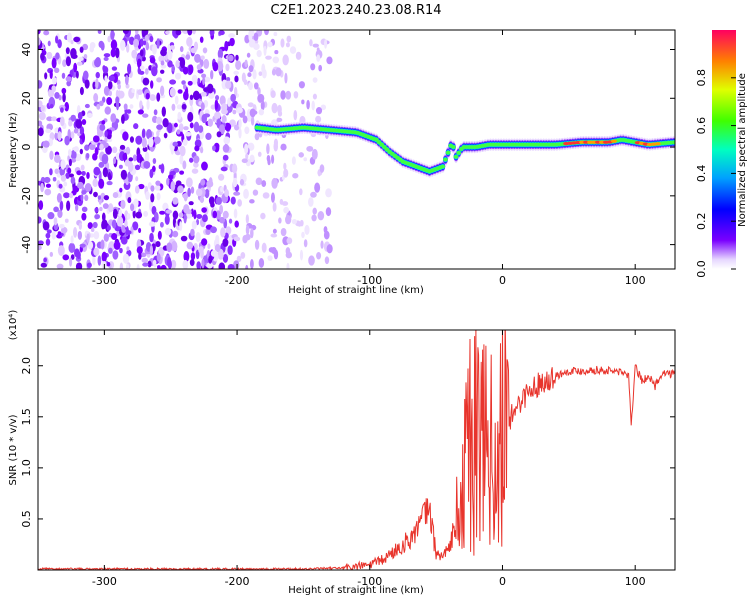 The width and height of the screenshot is (750, 600). What do you see at coordinates (635, 581) in the screenshot?
I see `bottom-x-tick-label: 100` at bounding box center [635, 581].